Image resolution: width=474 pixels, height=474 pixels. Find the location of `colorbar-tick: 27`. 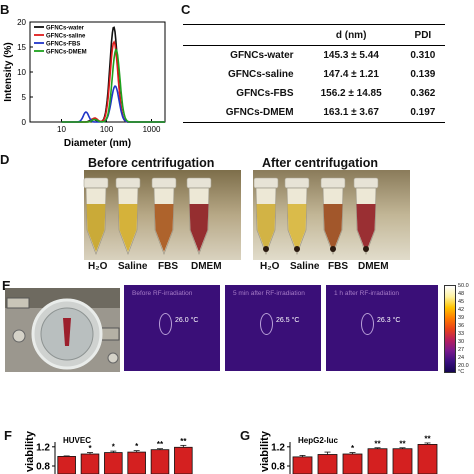

colorbar-tick: 27 is located at coordinates (461, 350).